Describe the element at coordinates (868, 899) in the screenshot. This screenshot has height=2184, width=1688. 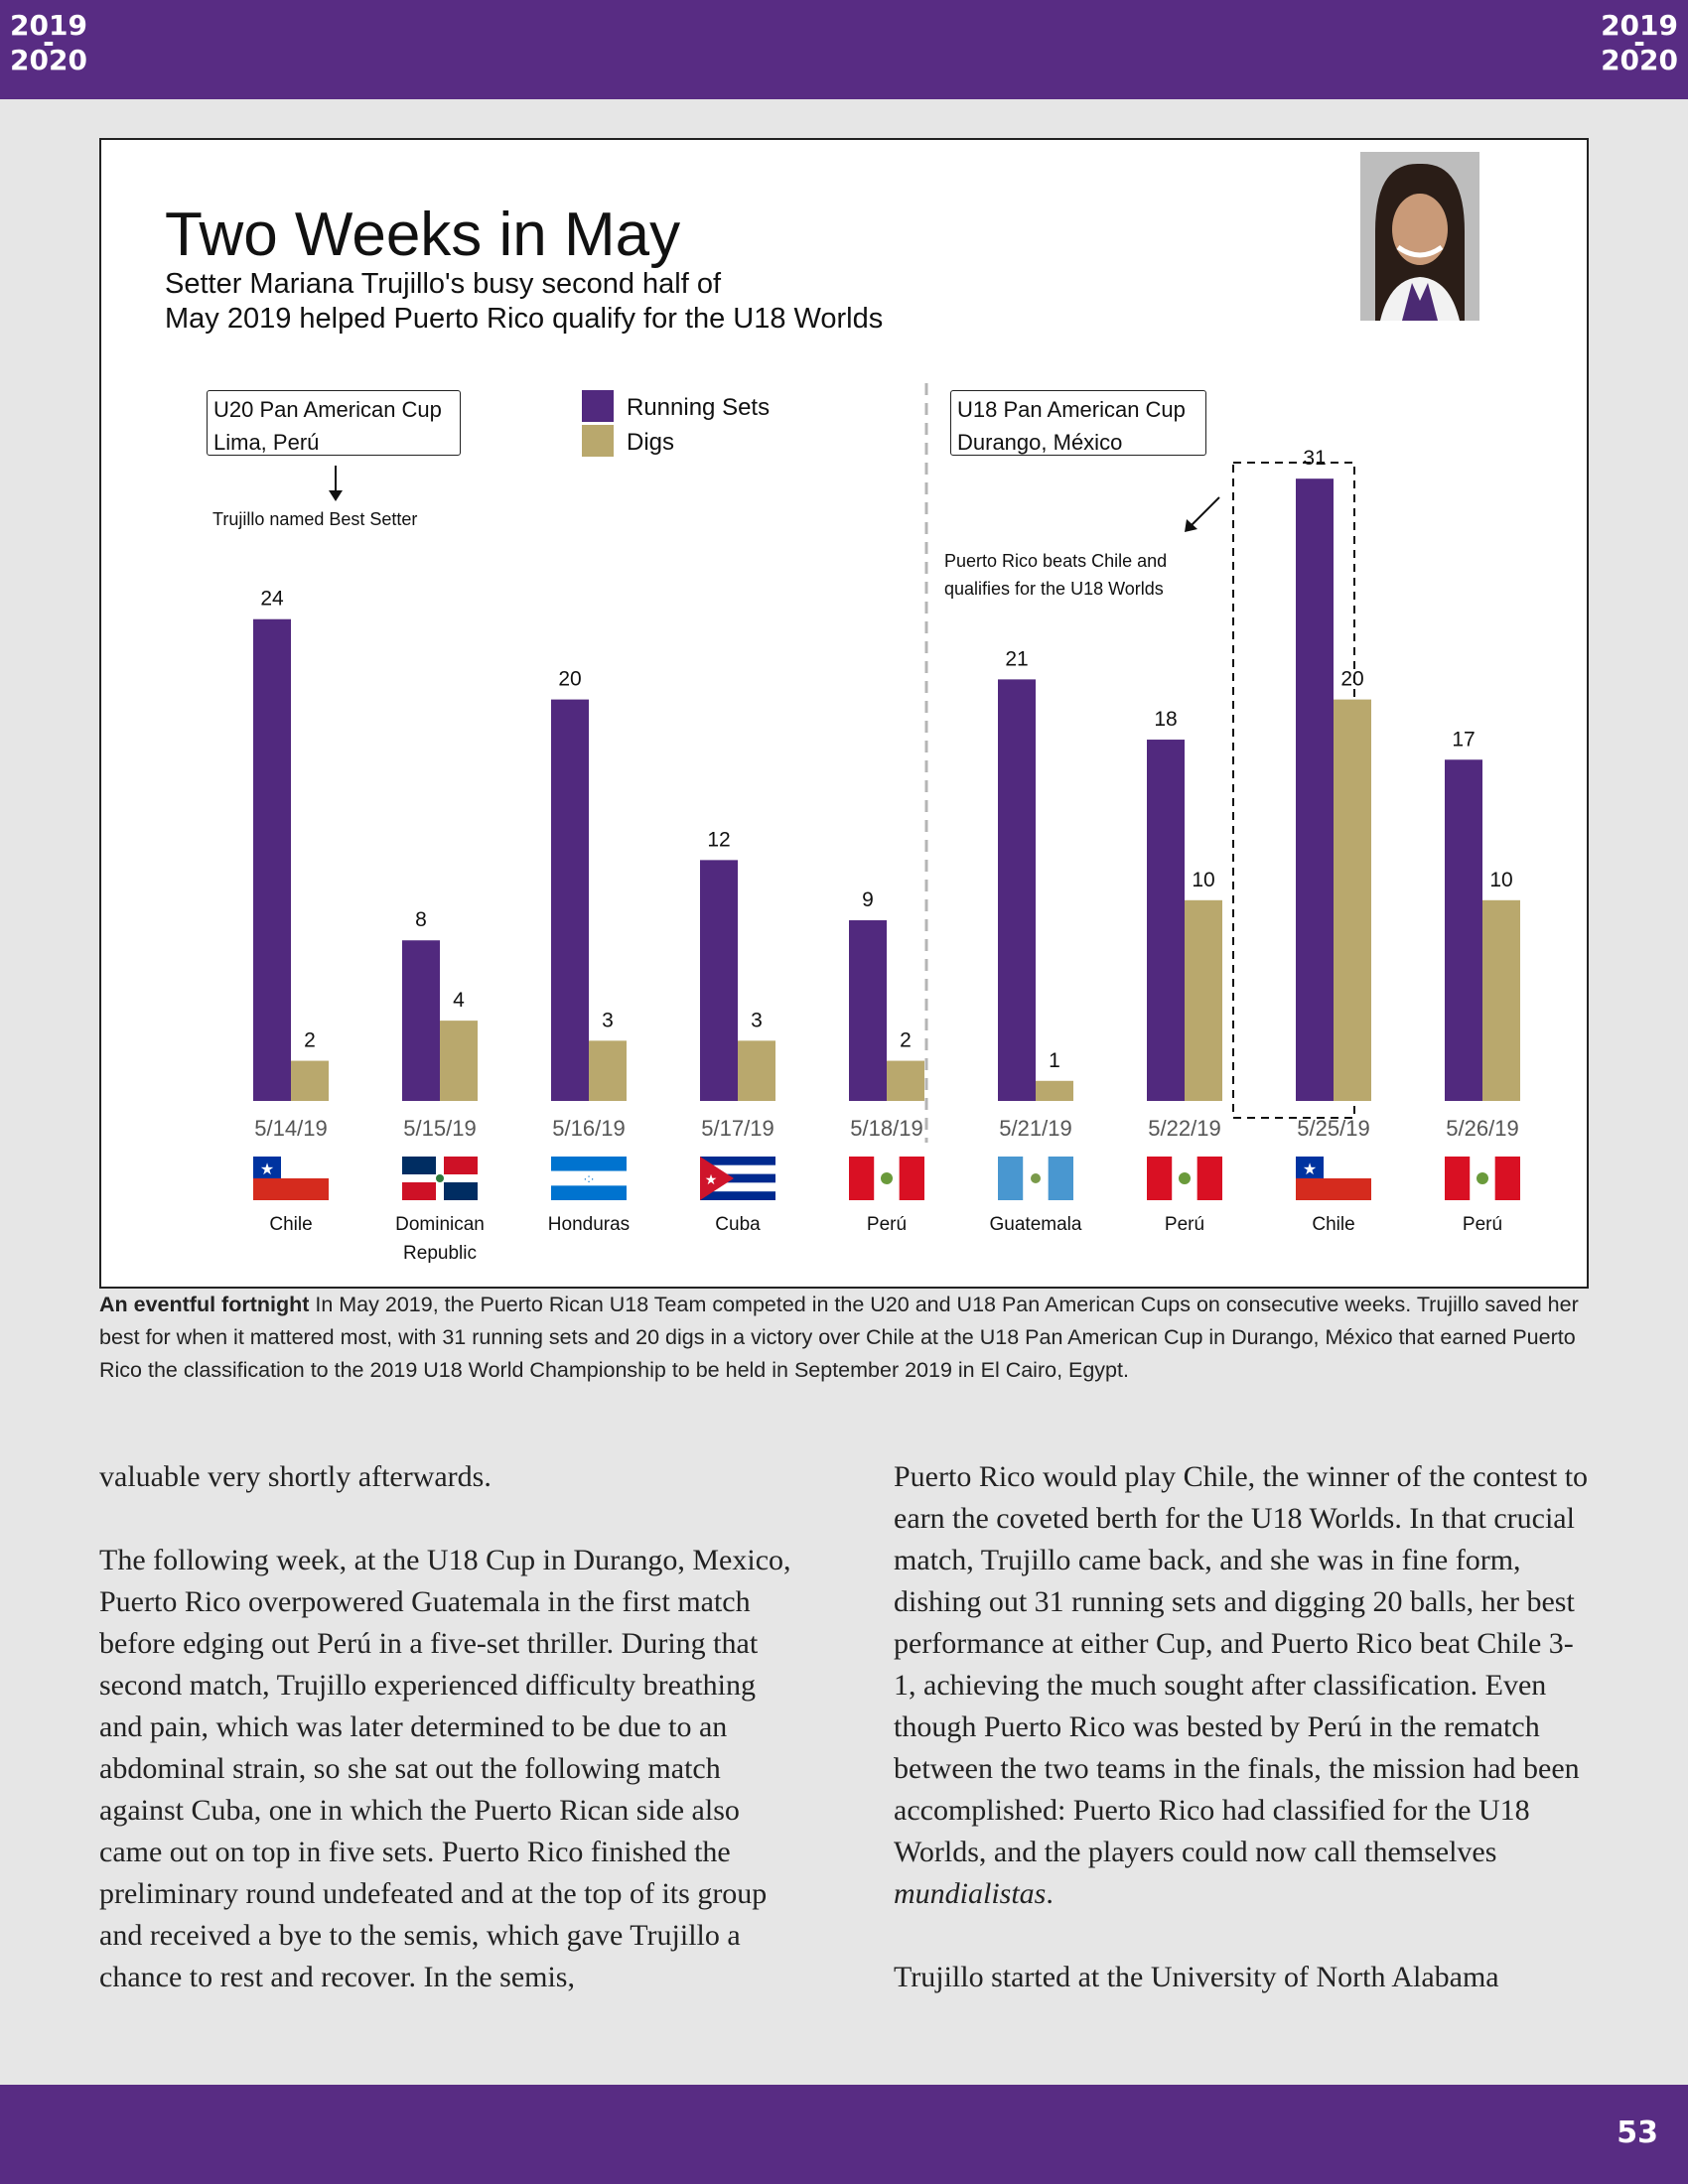
I see `data-label-0-4: 9` at that location.